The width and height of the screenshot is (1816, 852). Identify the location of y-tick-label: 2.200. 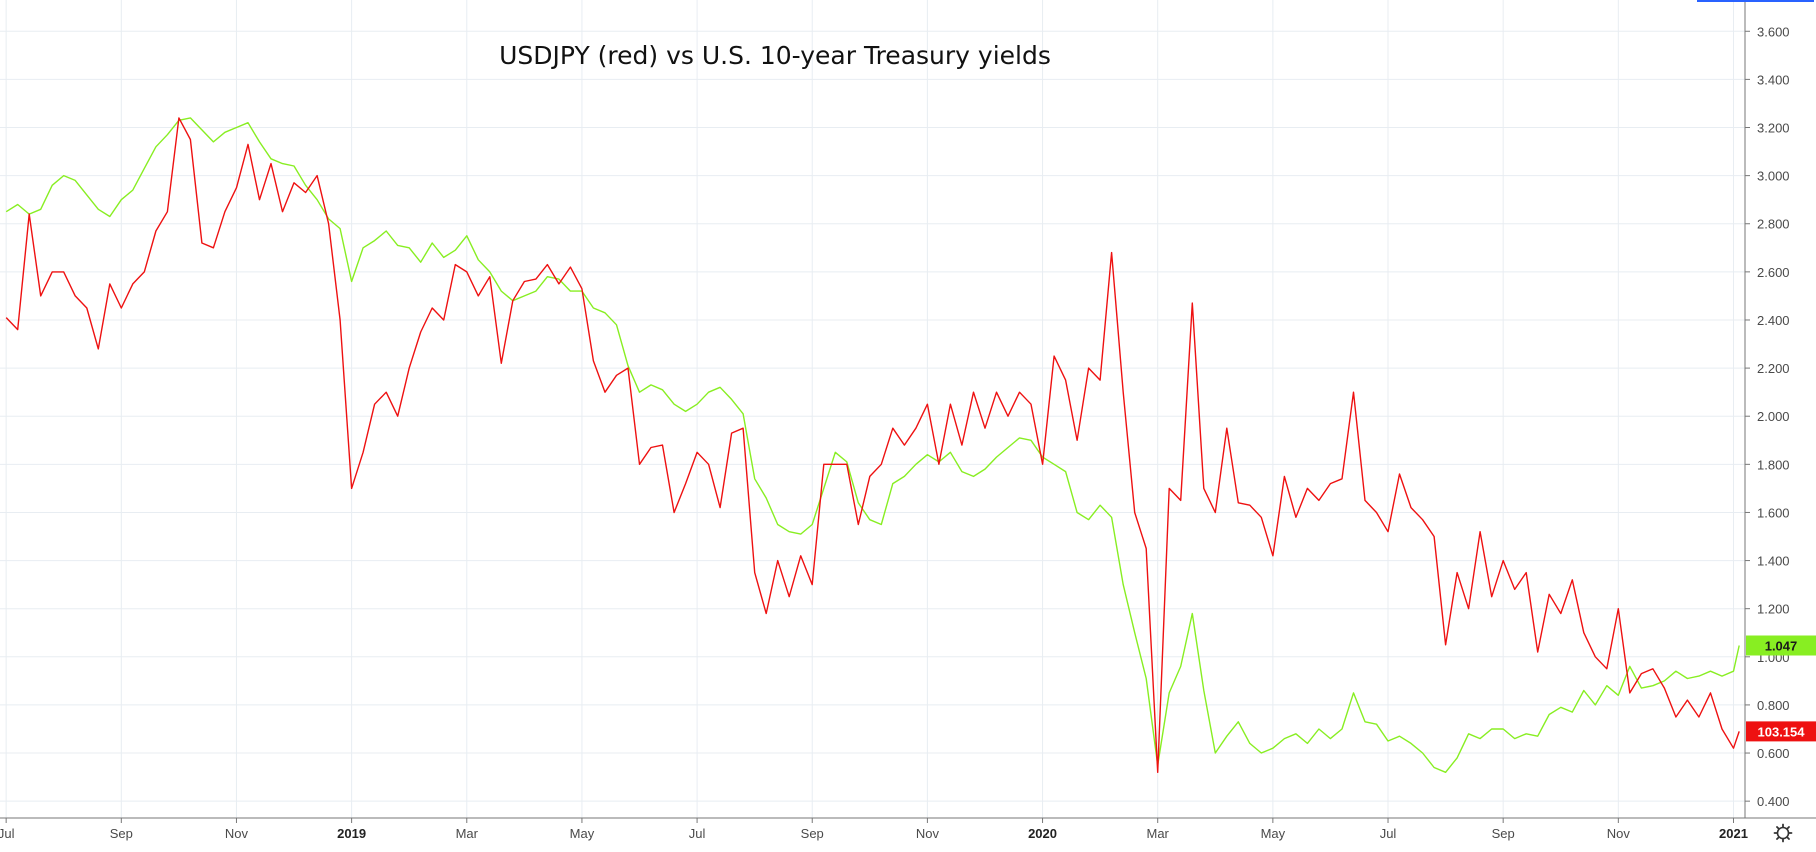
(1773, 368).